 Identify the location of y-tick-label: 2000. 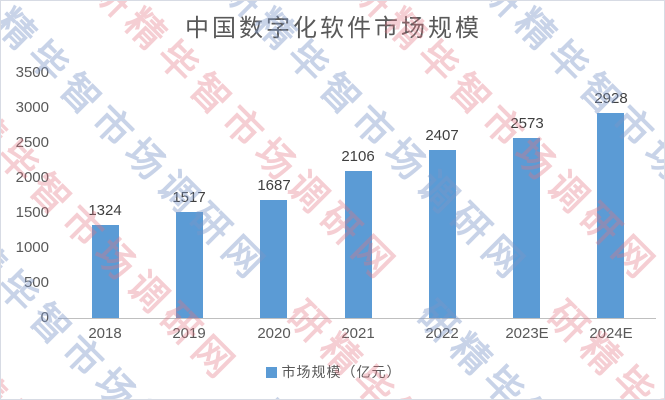
(32, 177).